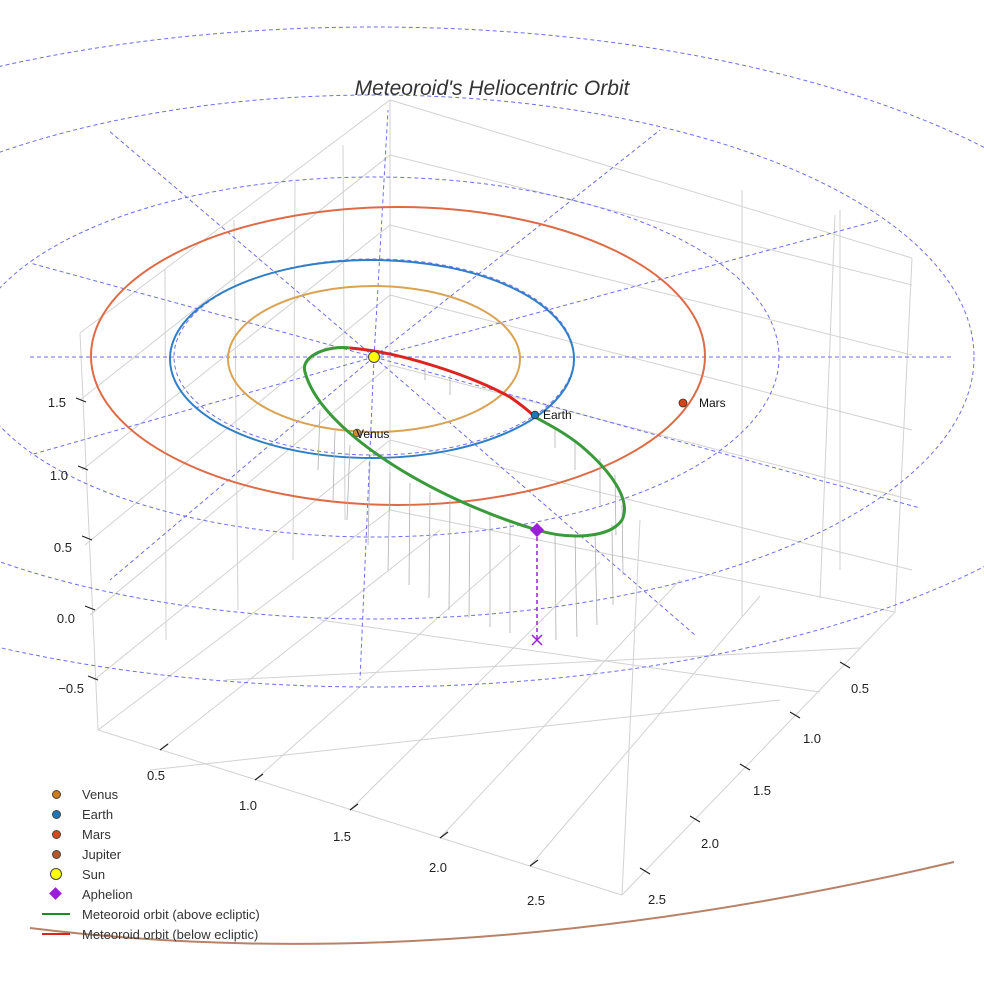 This screenshot has height=984, width=984. I want to click on y-tick-label: 2.5, so click(657, 899).